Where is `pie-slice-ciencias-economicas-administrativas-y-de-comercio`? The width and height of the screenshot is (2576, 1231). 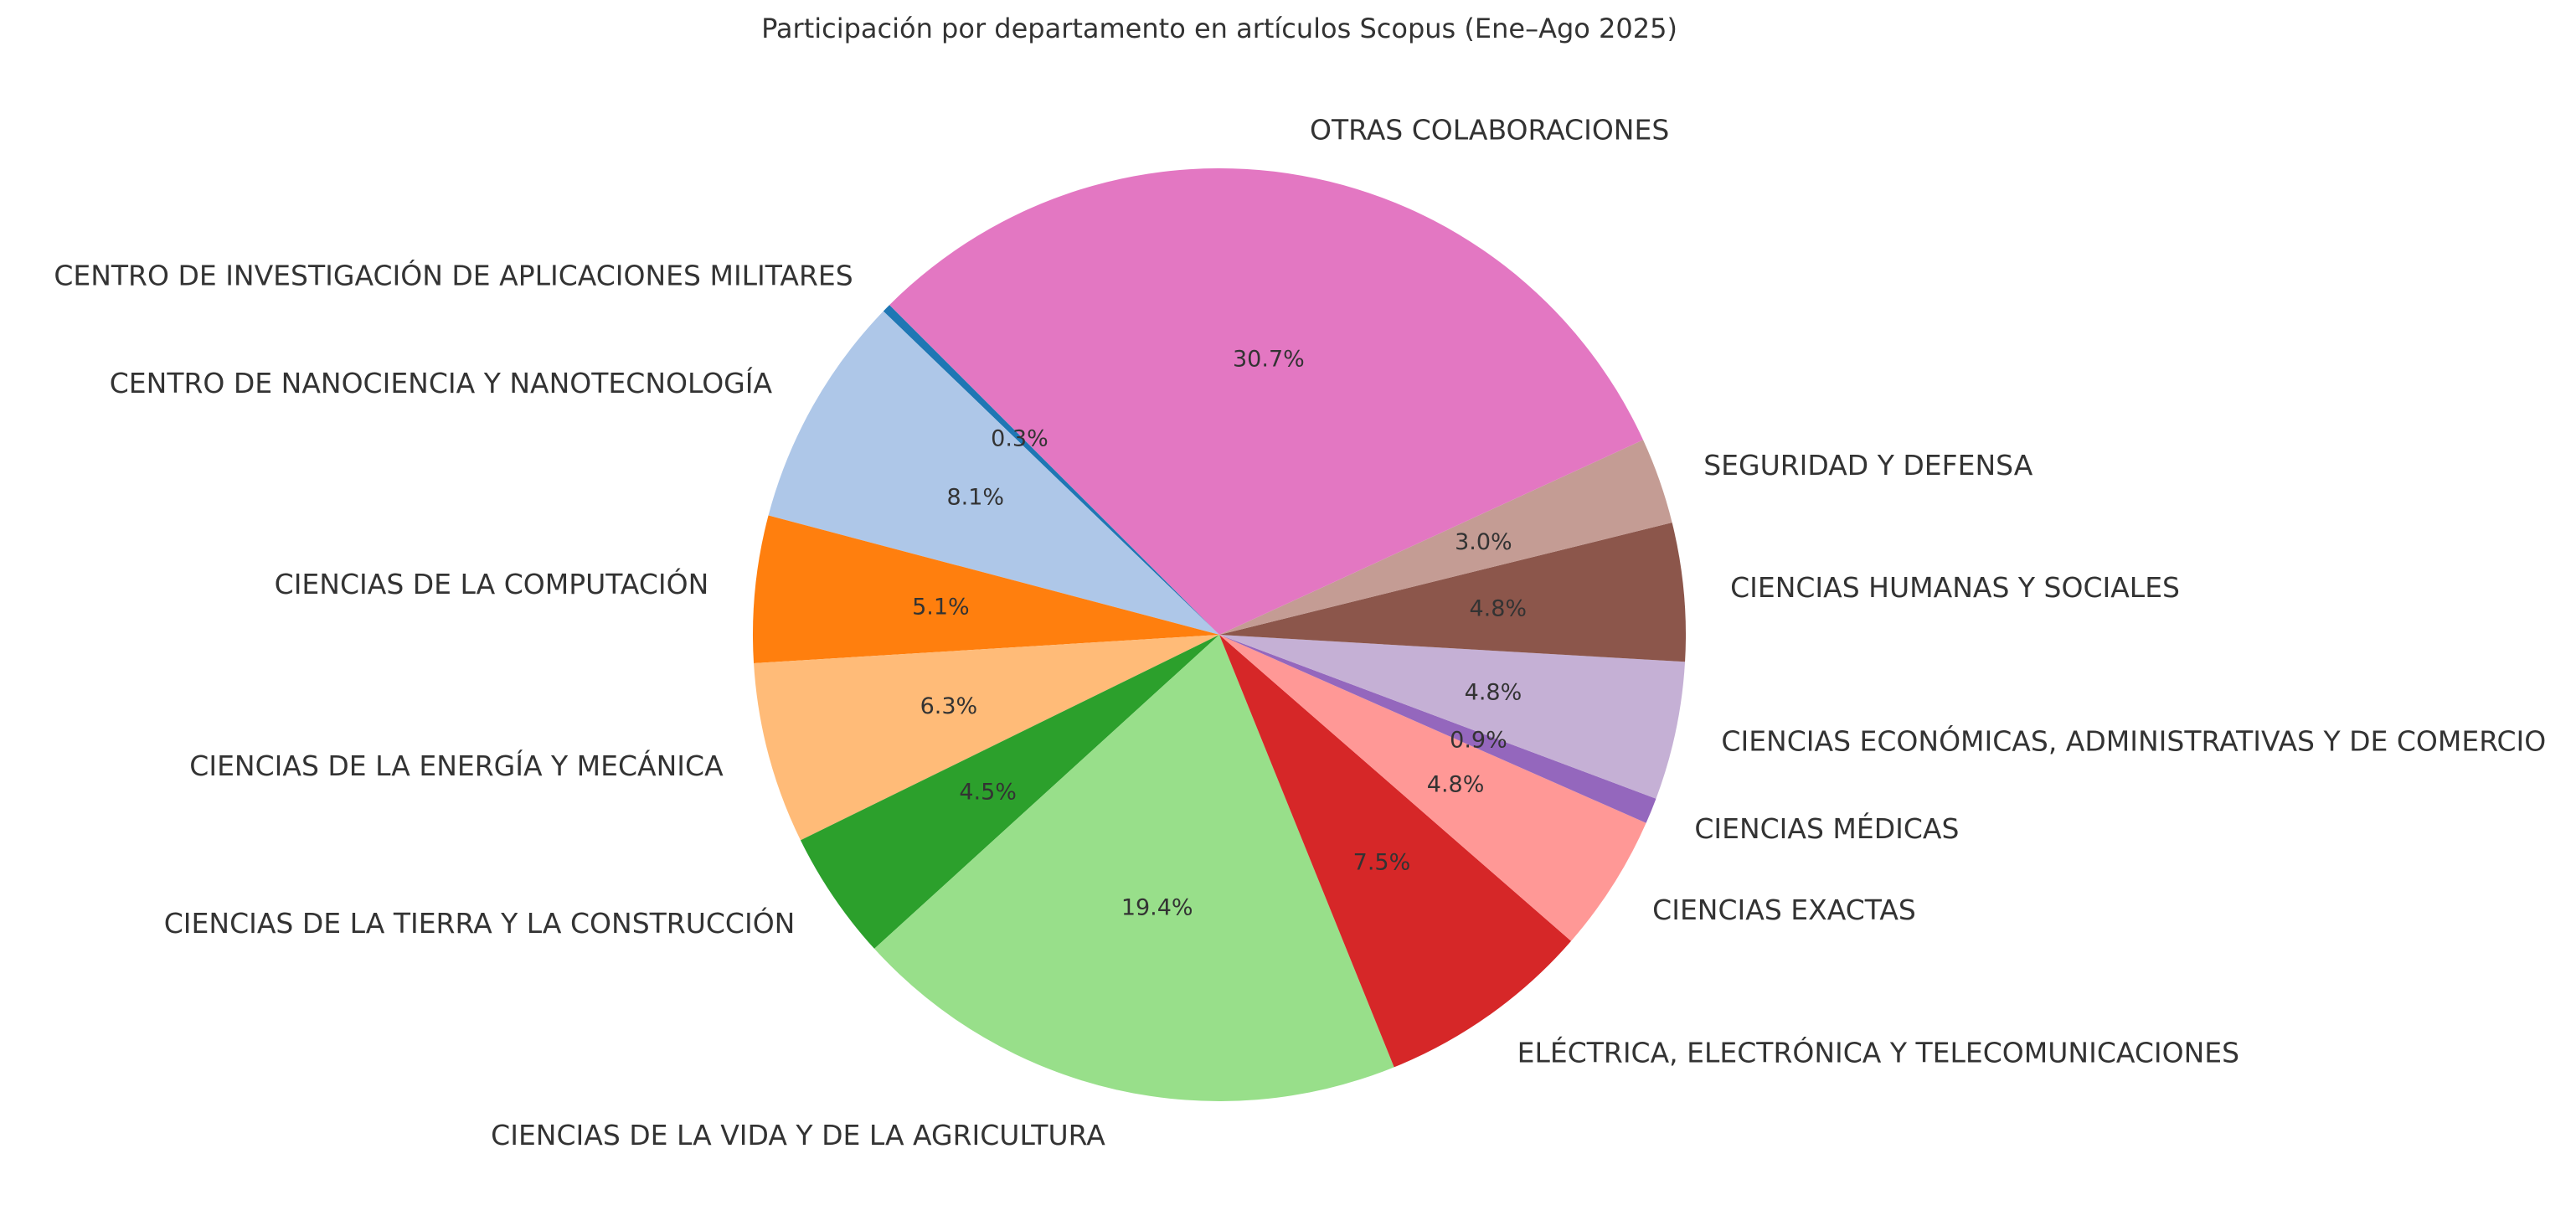
pie-slice-ciencias-economicas-administrativas-y-de-comercio is located at coordinates (1452, 717).